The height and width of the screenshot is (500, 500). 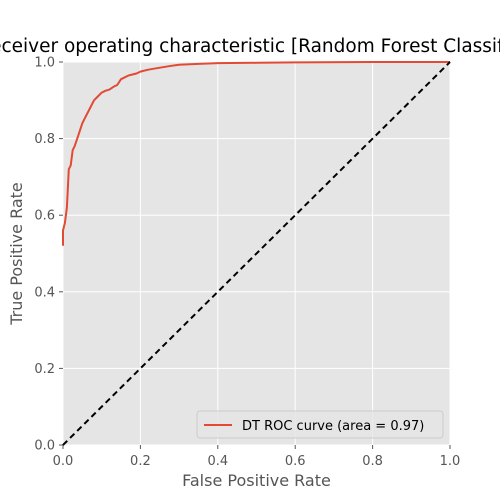 What do you see at coordinates (44, 216) in the screenshot?
I see `y-tick-label: 0.6` at bounding box center [44, 216].